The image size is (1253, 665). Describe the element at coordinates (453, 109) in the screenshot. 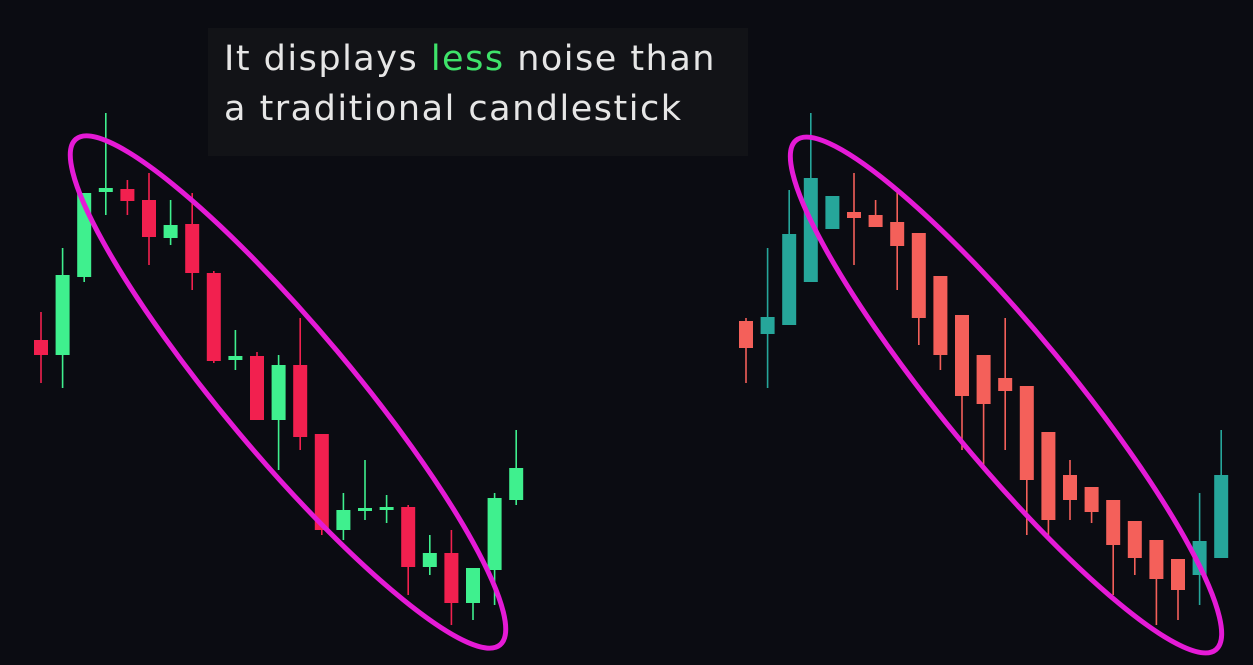

I see `caption-text: a traditional candlestick` at that location.